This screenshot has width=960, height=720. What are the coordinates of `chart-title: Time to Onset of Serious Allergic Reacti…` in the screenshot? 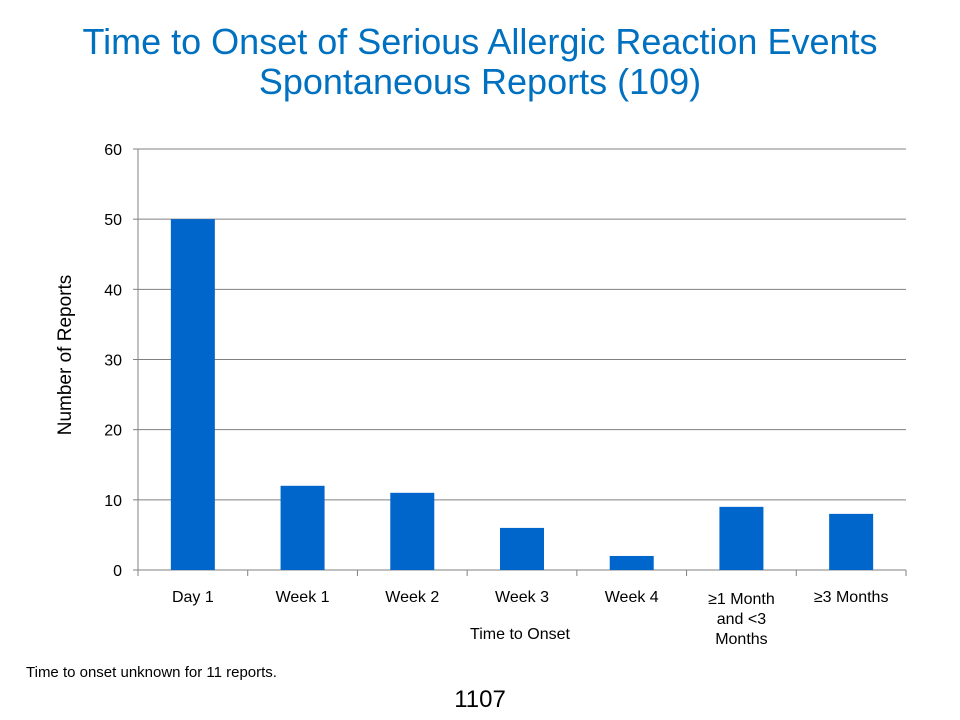 It's located at (480, 62).